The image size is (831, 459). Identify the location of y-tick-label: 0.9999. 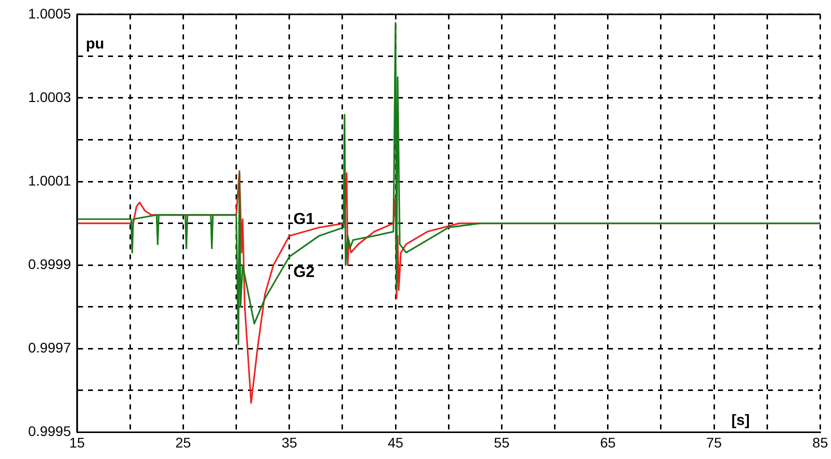
(50, 264).